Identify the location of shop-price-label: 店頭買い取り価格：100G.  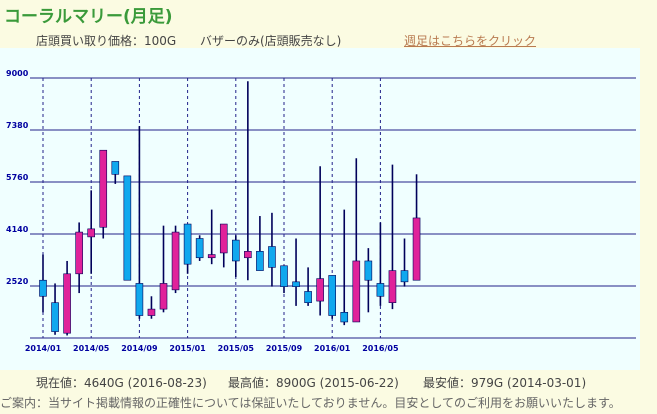
(106, 41).